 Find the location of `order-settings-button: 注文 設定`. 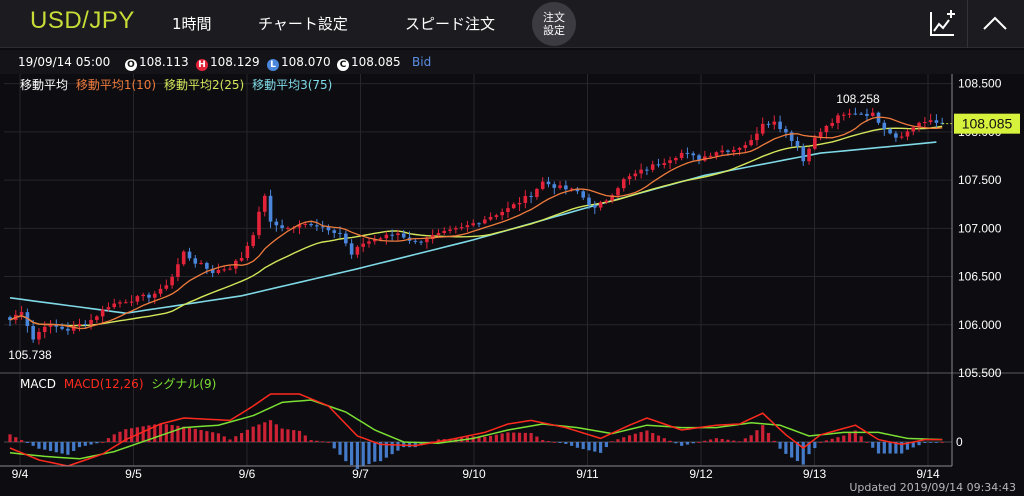

order-settings-button: 注文 設定 is located at coordinates (554, 24).